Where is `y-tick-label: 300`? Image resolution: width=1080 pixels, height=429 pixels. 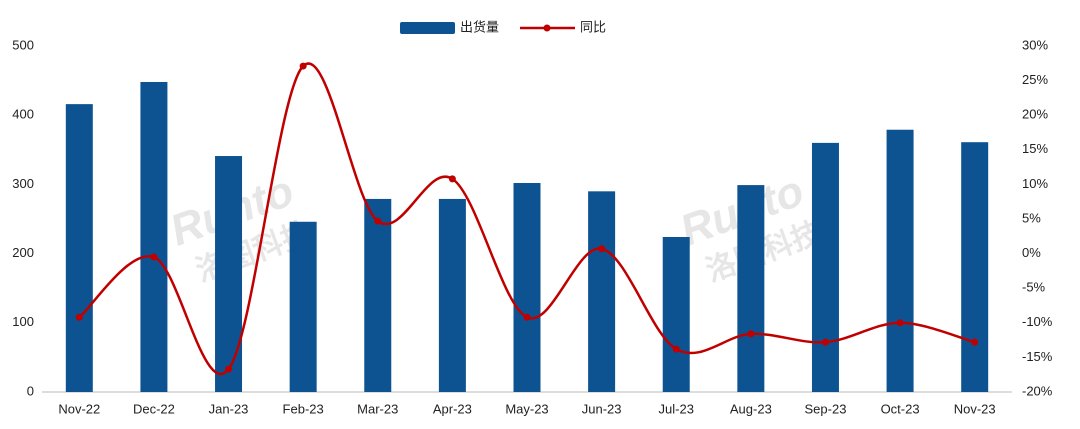
y-tick-label: 300 is located at coordinates (23, 183).